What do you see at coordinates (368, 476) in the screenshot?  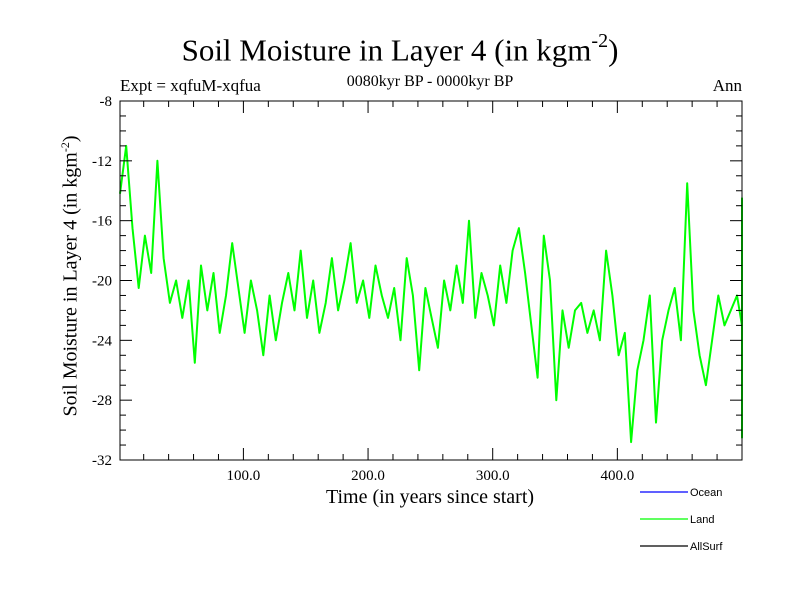 I see `x-tick-label: 200.0` at bounding box center [368, 476].